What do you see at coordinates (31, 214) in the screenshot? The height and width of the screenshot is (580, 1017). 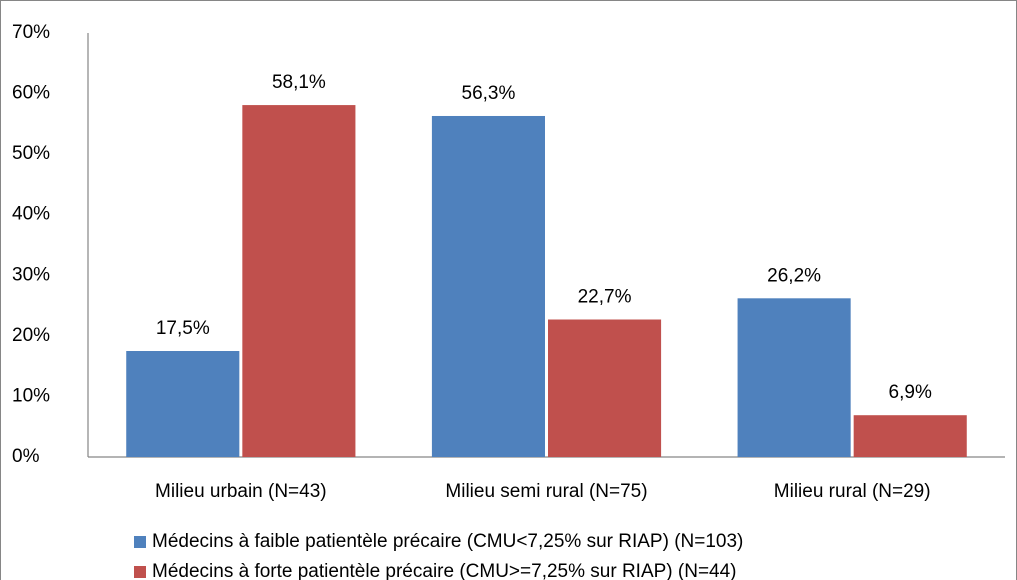 I see `y-tick-label: 40%` at bounding box center [31, 214].